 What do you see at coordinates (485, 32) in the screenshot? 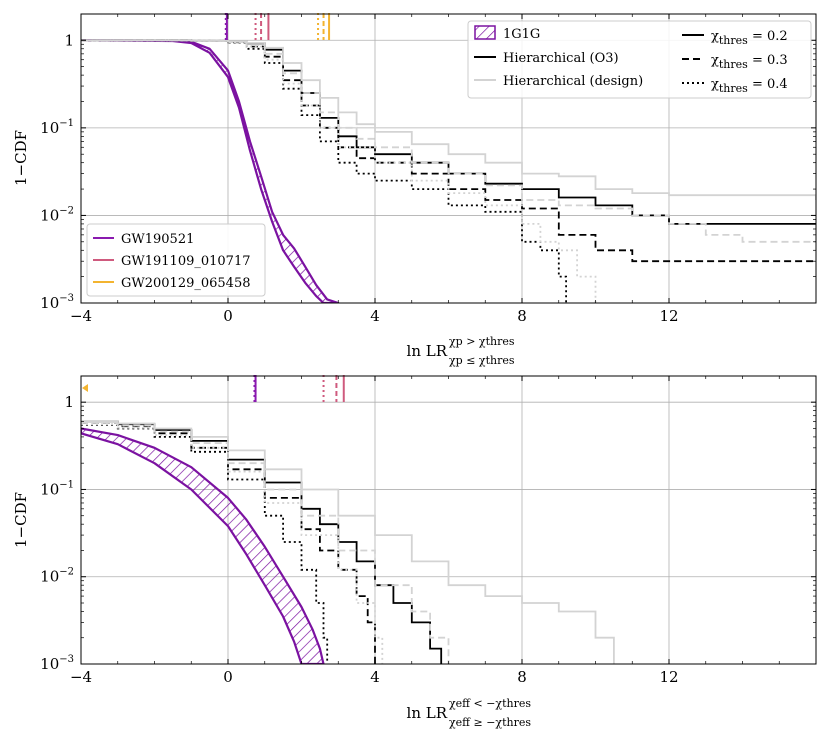
I see `legend-1g1g-swatch` at bounding box center [485, 32].